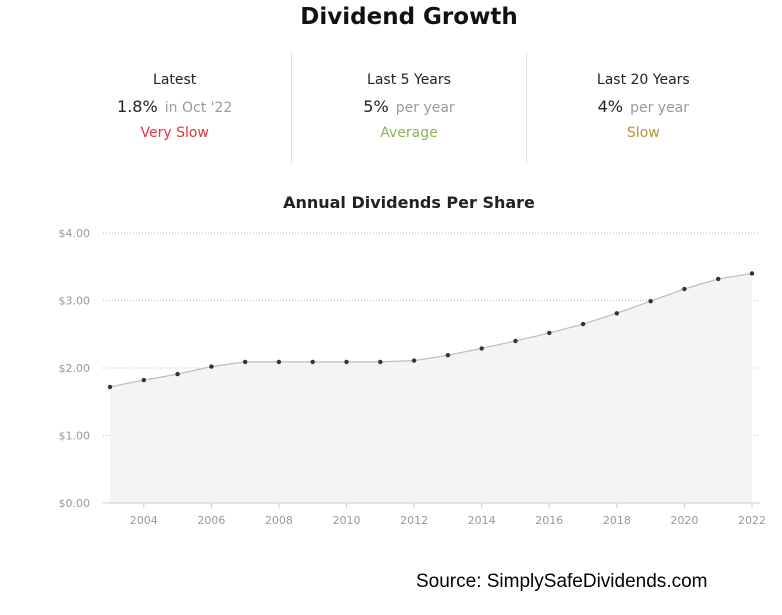 The width and height of the screenshot is (782, 615). What do you see at coordinates (414, 520) in the screenshot?
I see `x-tick-label: 2012` at bounding box center [414, 520].